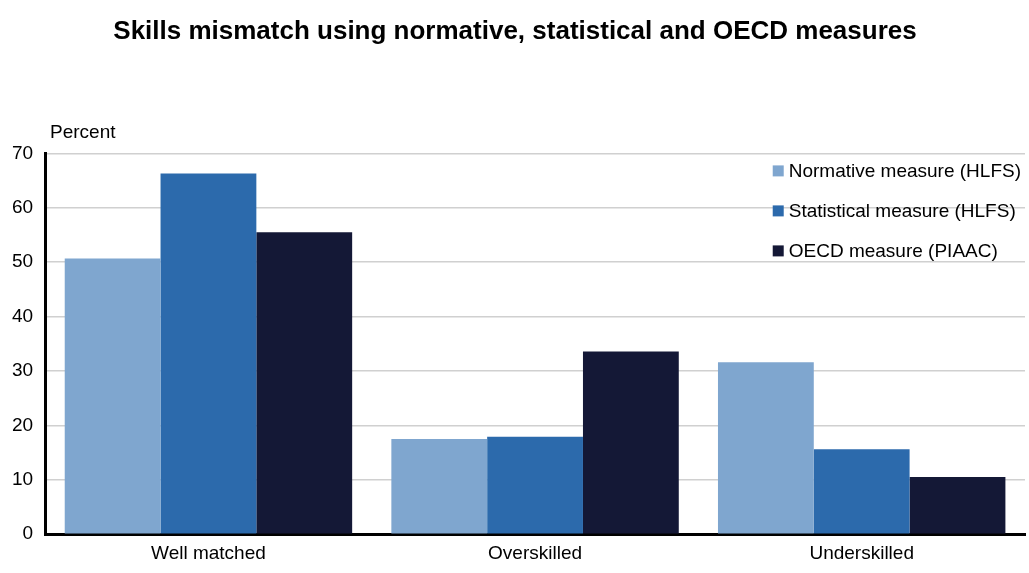  I want to click on y-tick-label: 40, so click(22, 315).